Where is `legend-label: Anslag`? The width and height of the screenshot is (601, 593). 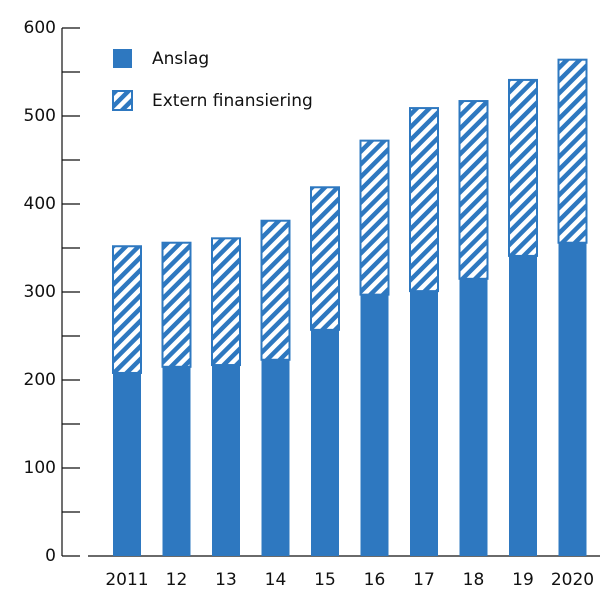
legend-label: Anslag is located at coordinates (180, 59).